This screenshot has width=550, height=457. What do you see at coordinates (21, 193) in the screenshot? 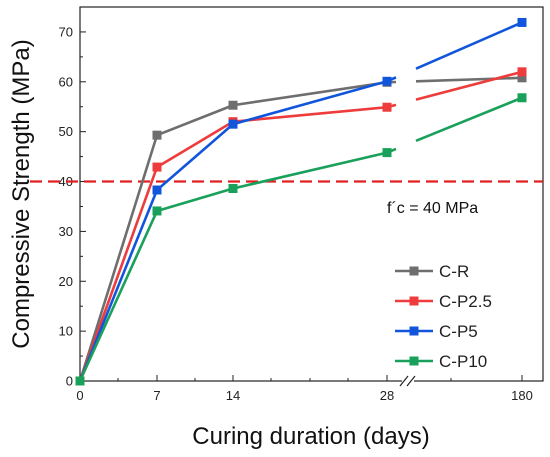
I see `y-axis-title: Compressive Strength (MPa)` at bounding box center [21, 193].